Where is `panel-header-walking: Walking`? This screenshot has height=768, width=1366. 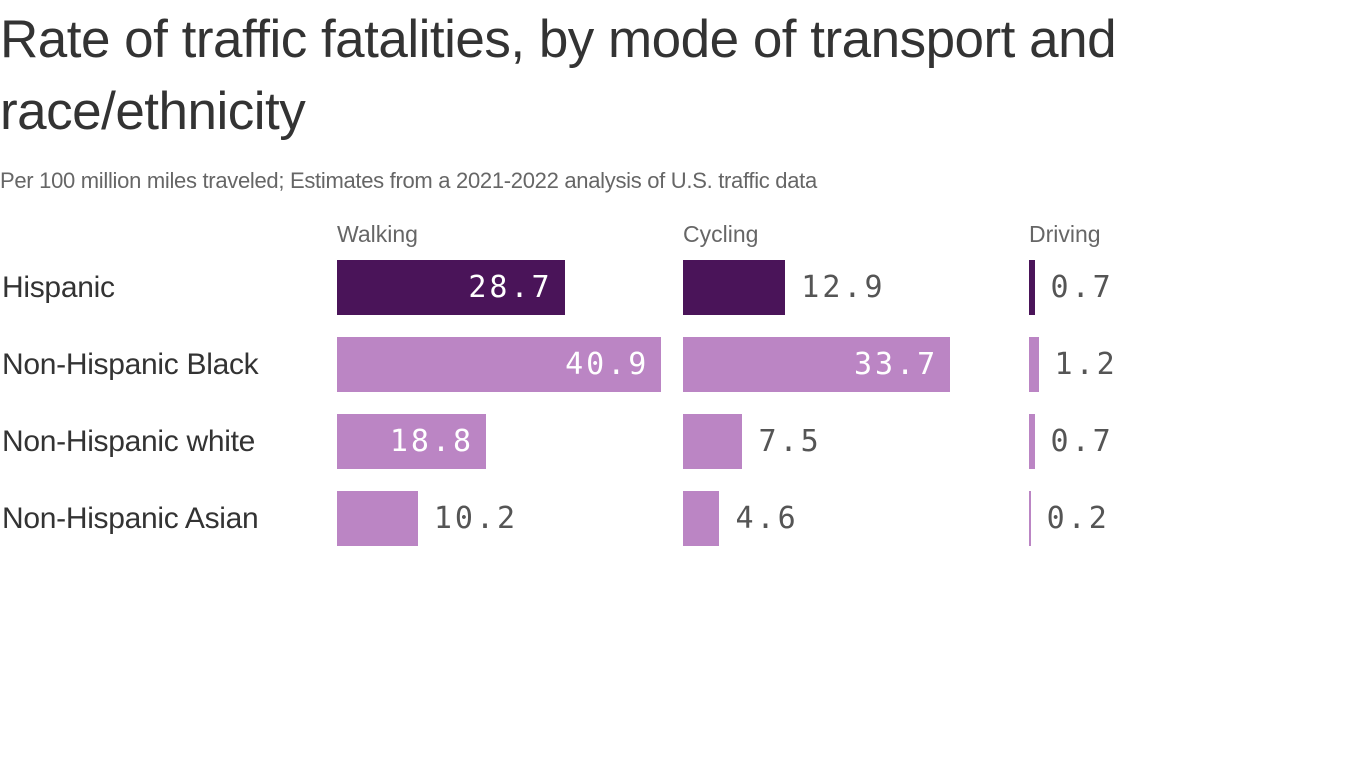
panel-header-walking: Walking is located at coordinates (377, 234).